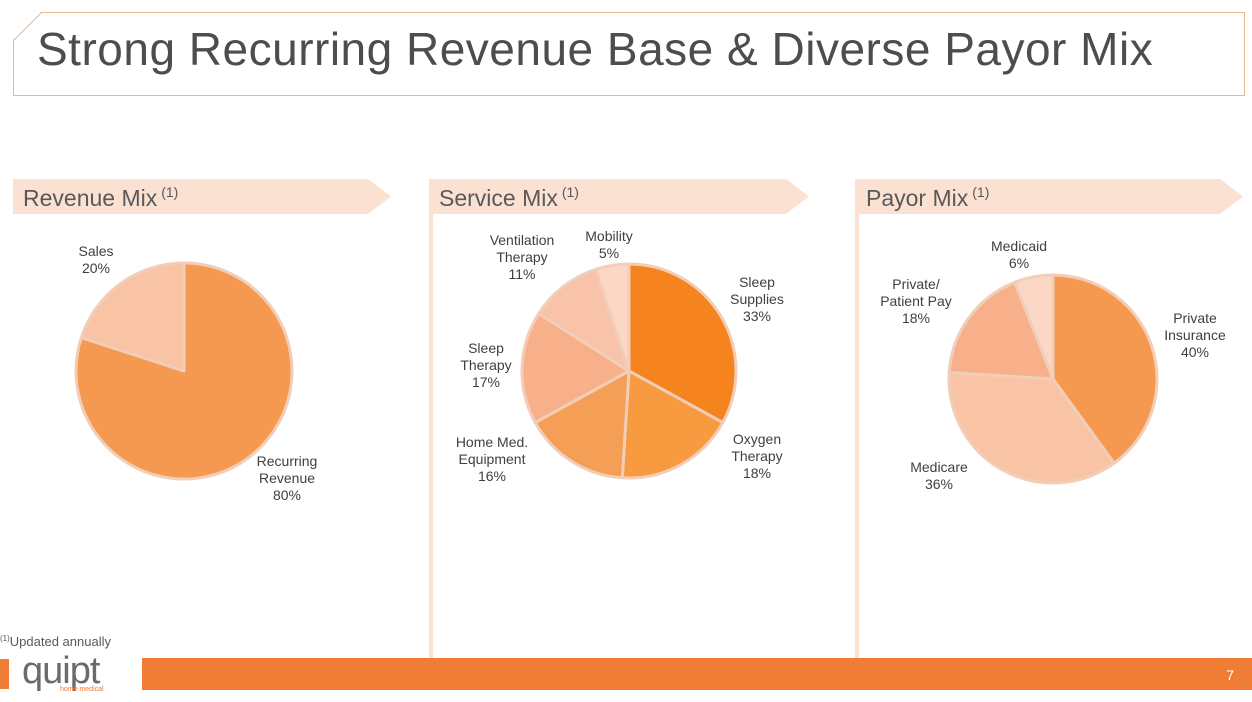 The image size is (1252, 702). What do you see at coordinates (857, 420) in the screenshot?
I see `column-divider-payor` at bounding box center [857, 420].